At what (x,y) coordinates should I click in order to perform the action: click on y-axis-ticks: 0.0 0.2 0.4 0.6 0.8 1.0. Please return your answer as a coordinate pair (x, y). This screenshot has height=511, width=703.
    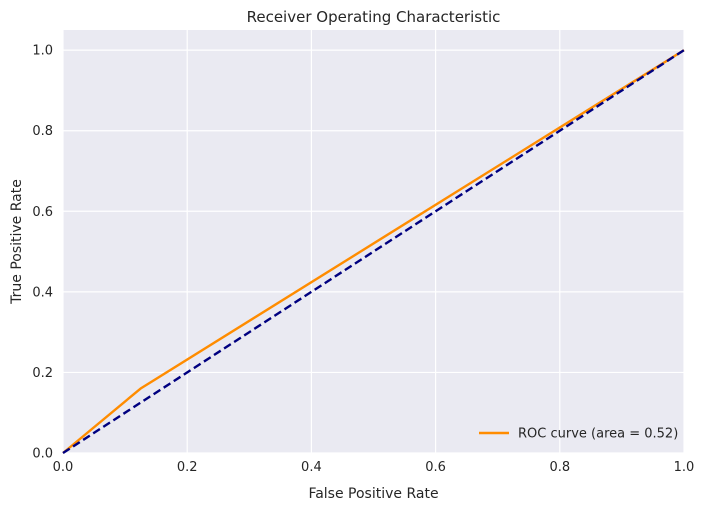
    Looking at the image, I should click on (42, 253).